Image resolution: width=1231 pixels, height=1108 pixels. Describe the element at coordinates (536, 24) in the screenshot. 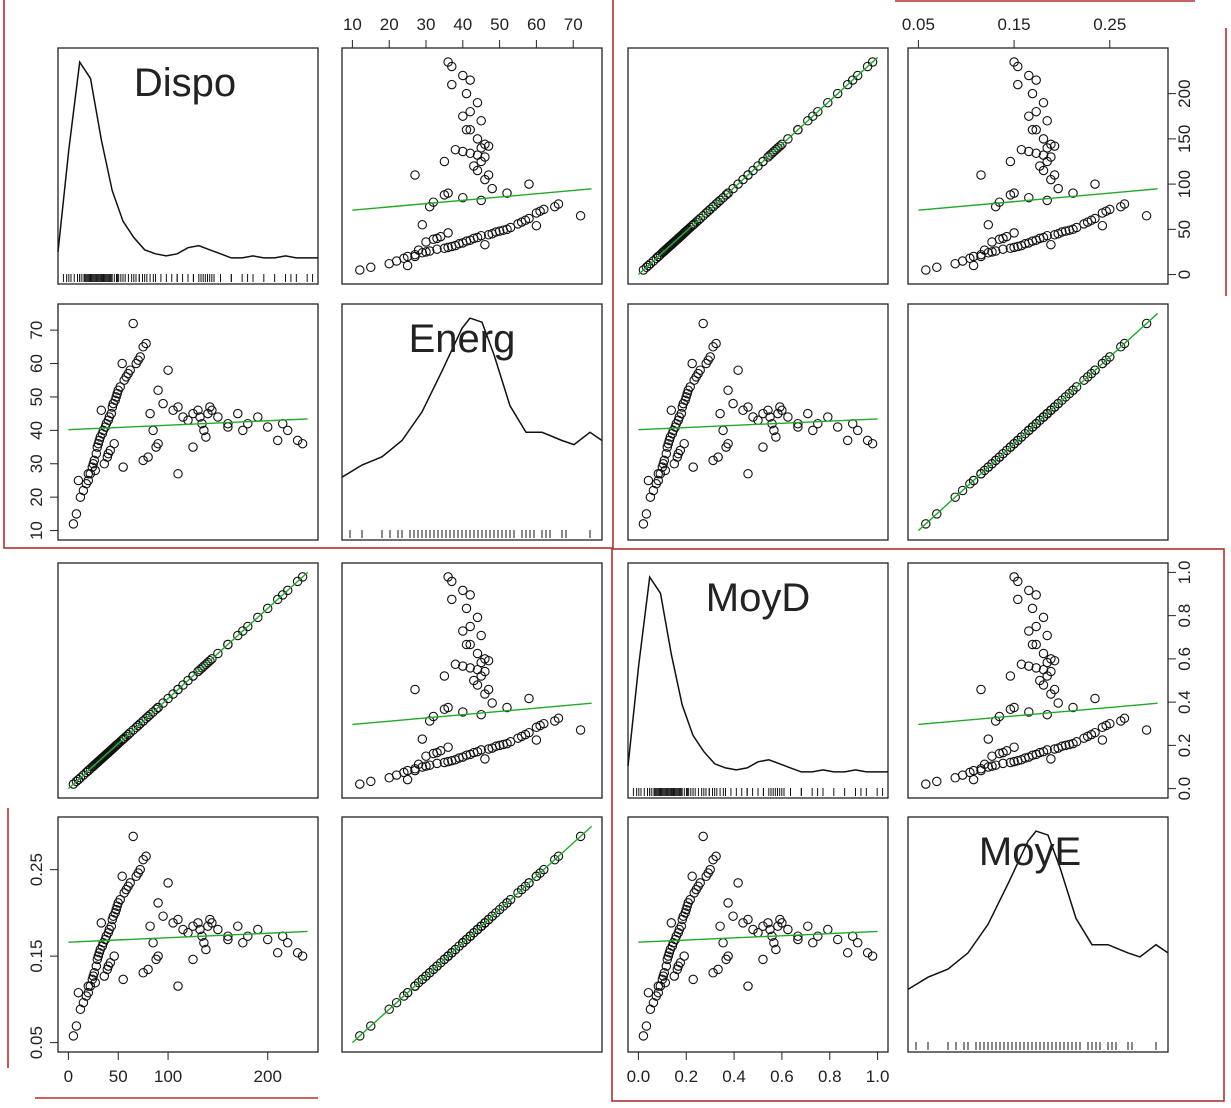

I see `tick-label: 60` at that location.